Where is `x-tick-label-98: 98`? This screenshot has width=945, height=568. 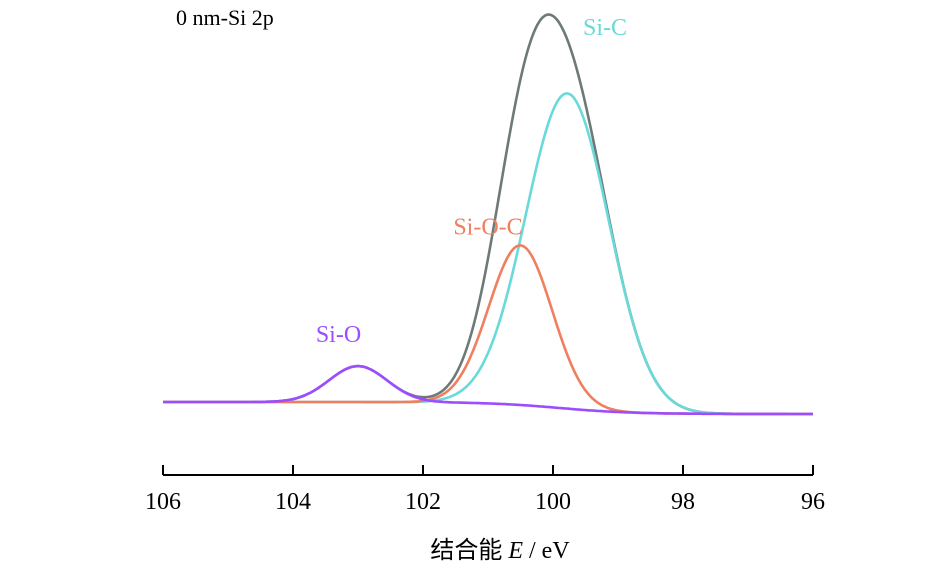 x-tick-label-98: 98 is located at coordinates (683, 502).